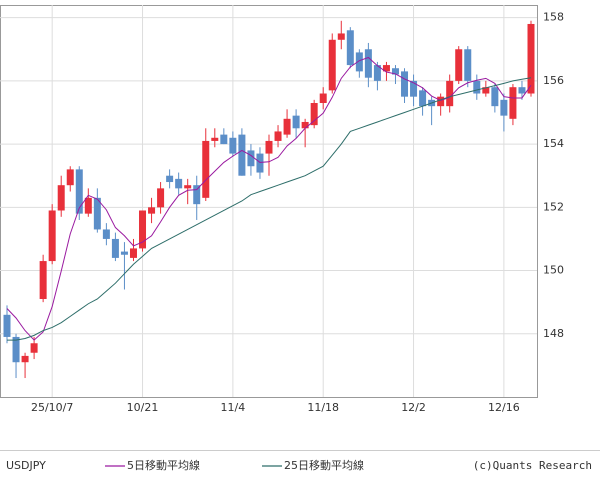 Image resolution: width=600 pixels, height=479 pixels. I want to click on legend-label: 5日移動平均線, so click(163, 465).